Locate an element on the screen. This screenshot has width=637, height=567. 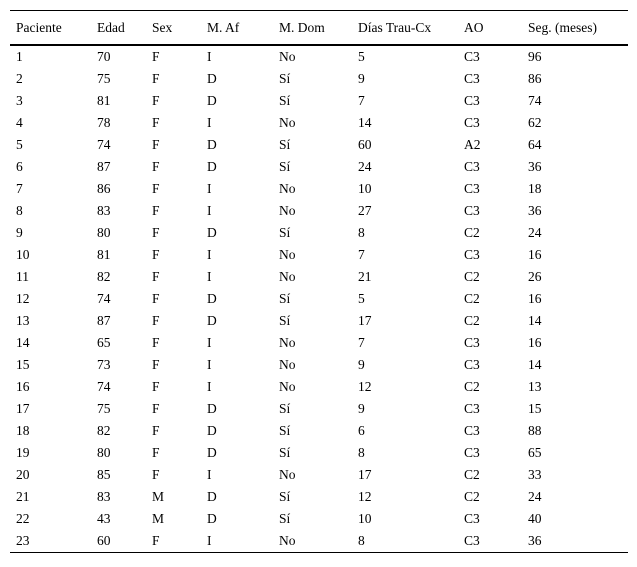
table-row: 11 82 F I No 21 C2 26 is located at coordinates (319, 277).